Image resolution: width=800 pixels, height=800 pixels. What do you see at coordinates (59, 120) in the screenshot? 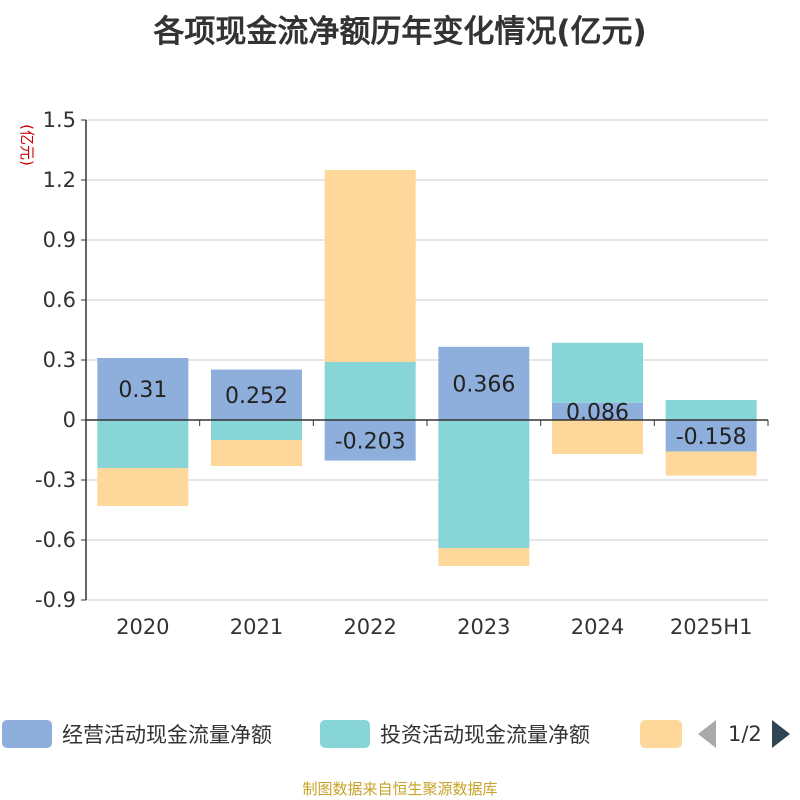
I see `y-tick-label: 1.5` at bounding box center [59, 120].